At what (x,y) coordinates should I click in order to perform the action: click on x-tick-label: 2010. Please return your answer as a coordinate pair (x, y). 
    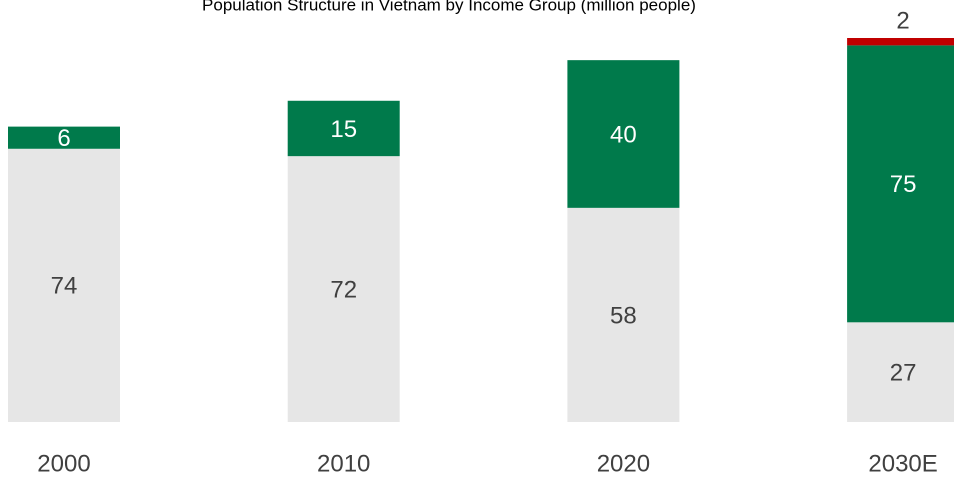
    Looking at the image, I should click on (343, 463).